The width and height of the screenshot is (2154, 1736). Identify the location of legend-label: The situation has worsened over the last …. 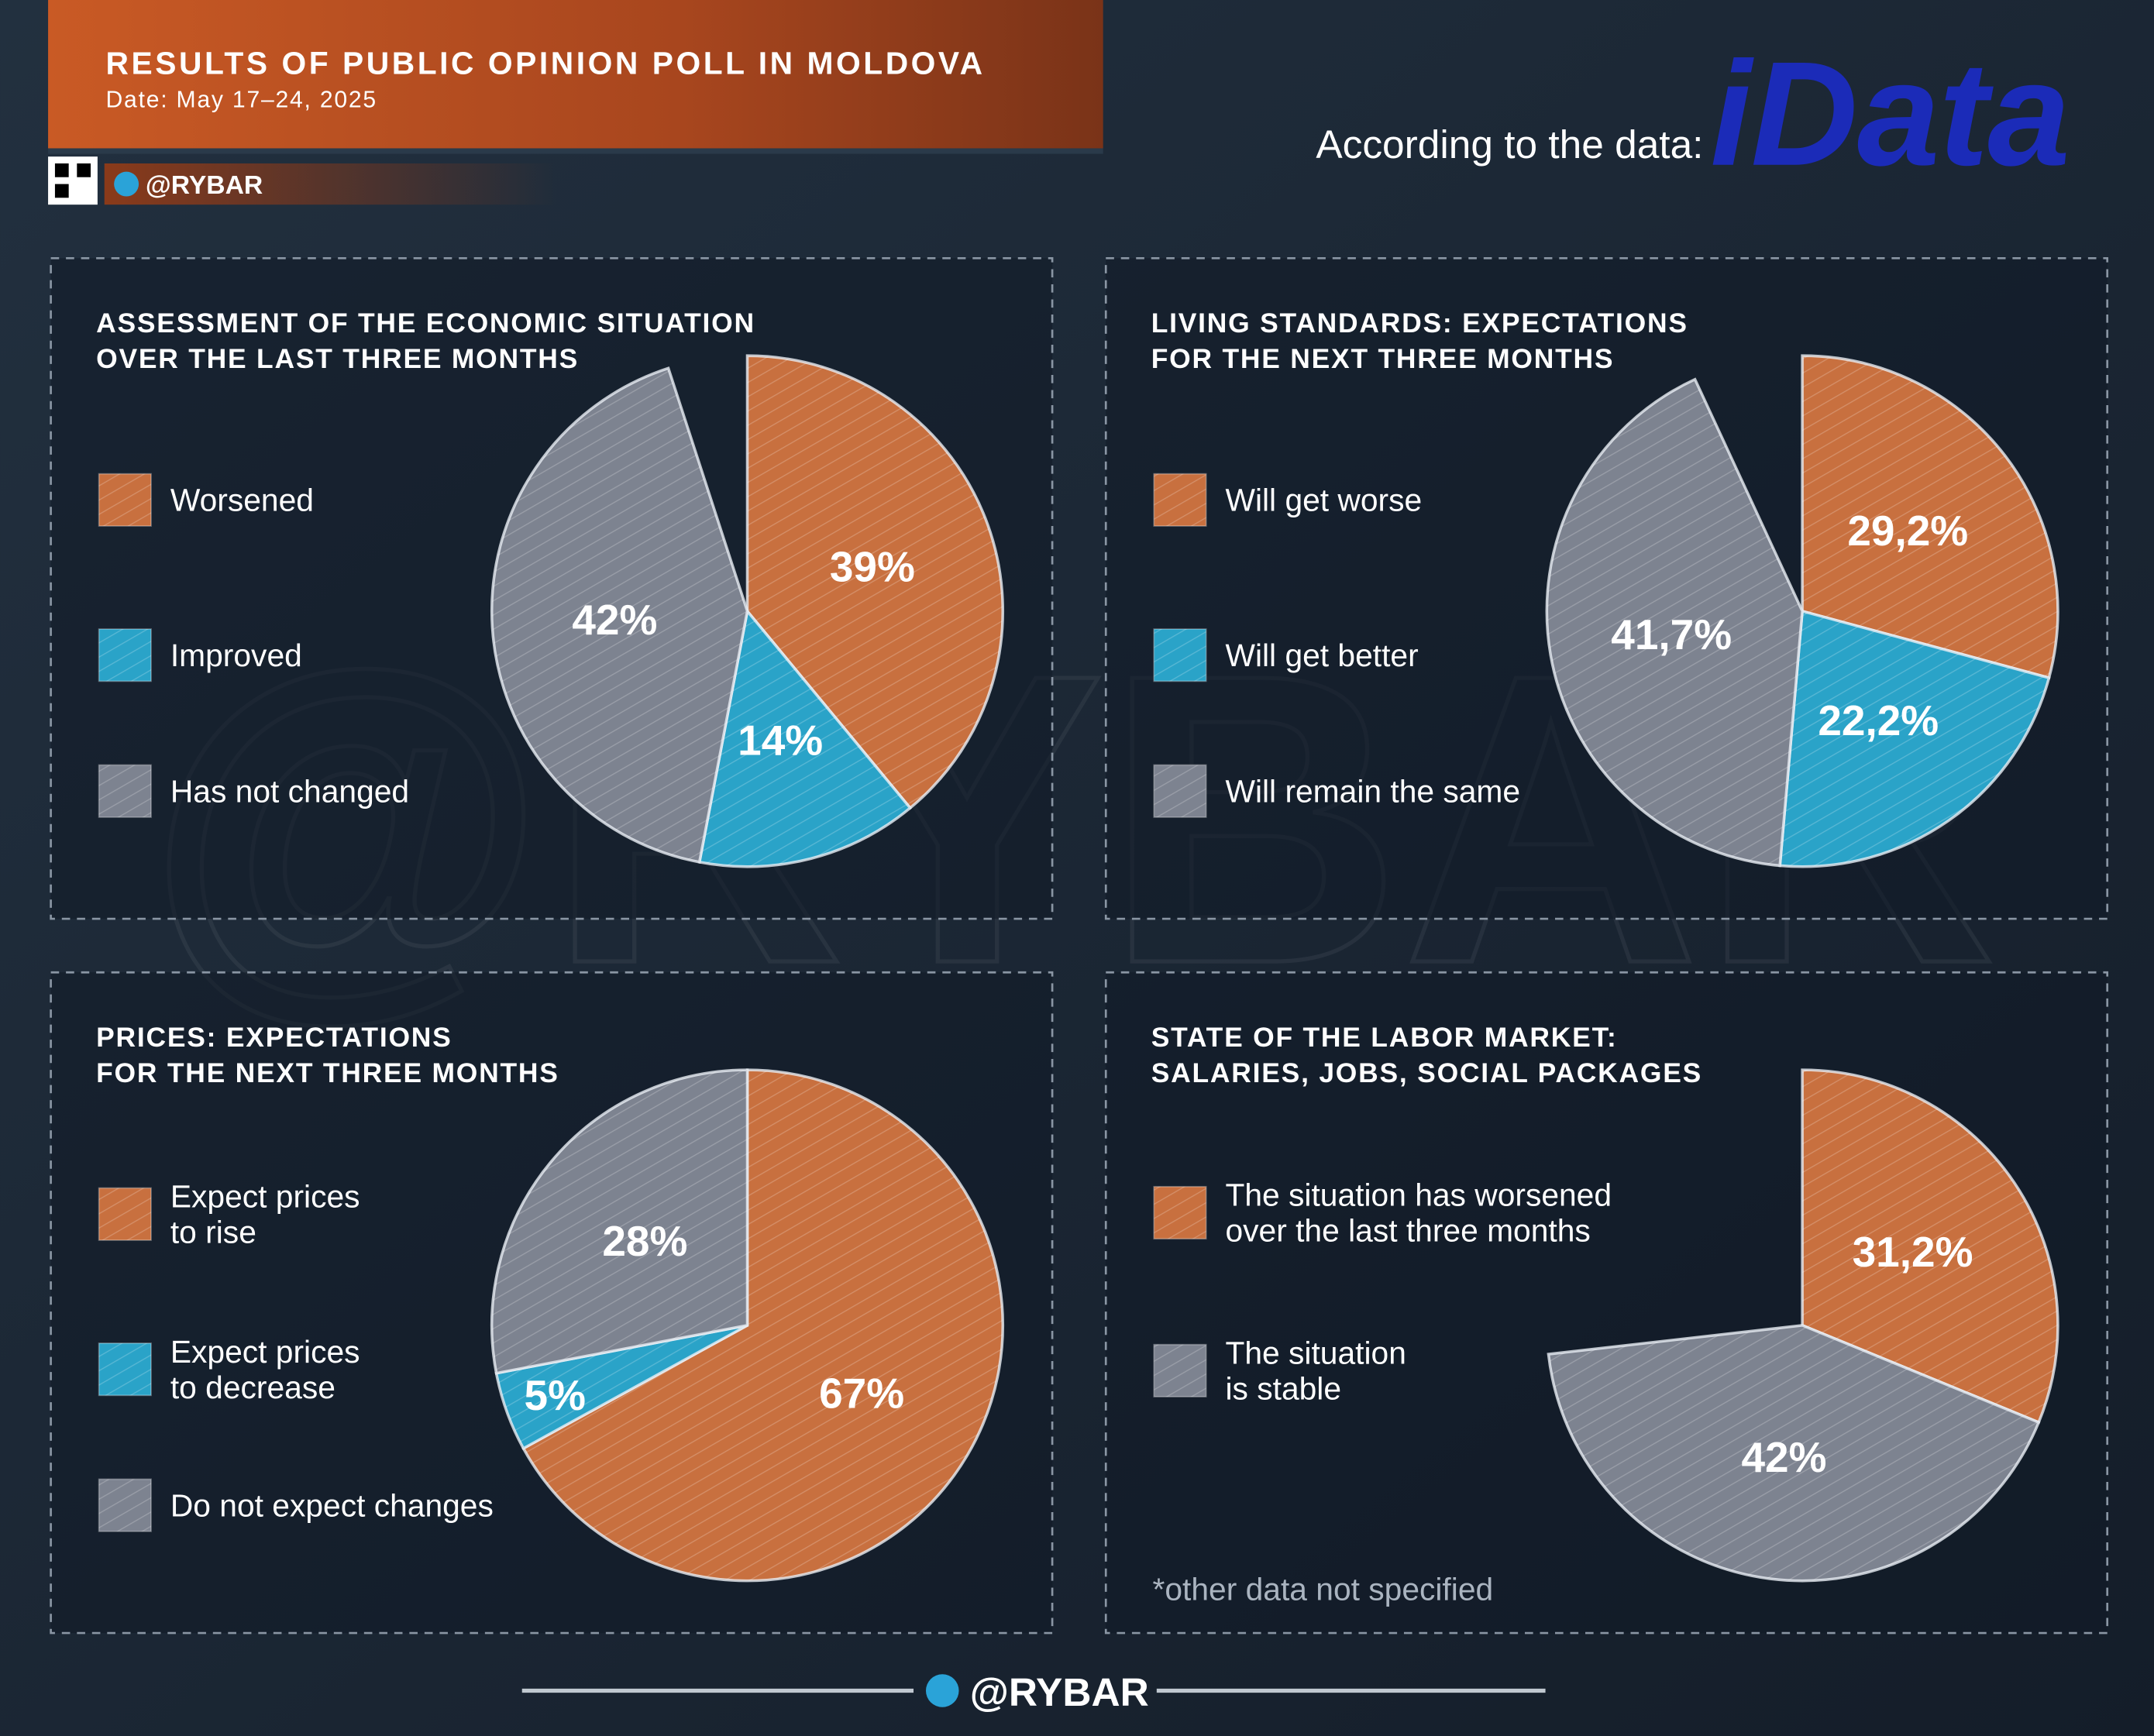
(1418, 1213).